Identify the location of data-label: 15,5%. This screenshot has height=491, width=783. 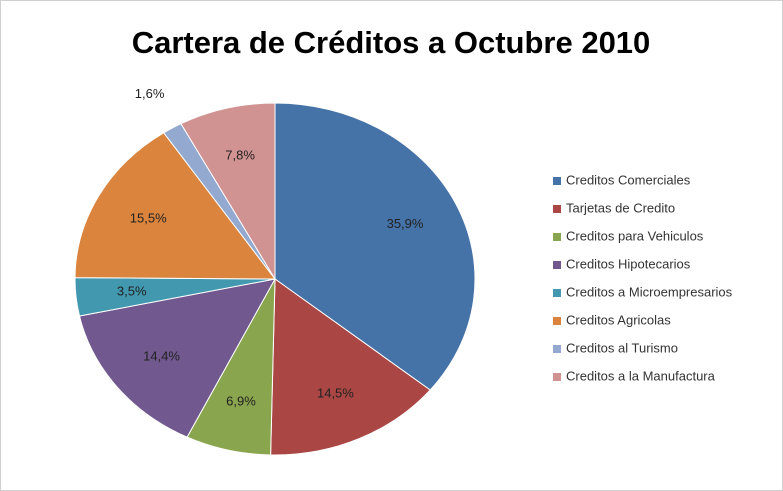
(148, 217).